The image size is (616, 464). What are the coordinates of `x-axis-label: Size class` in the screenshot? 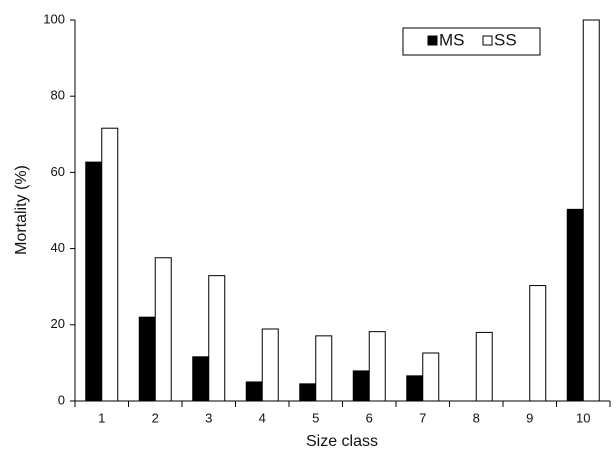 It's located at (342, 441).